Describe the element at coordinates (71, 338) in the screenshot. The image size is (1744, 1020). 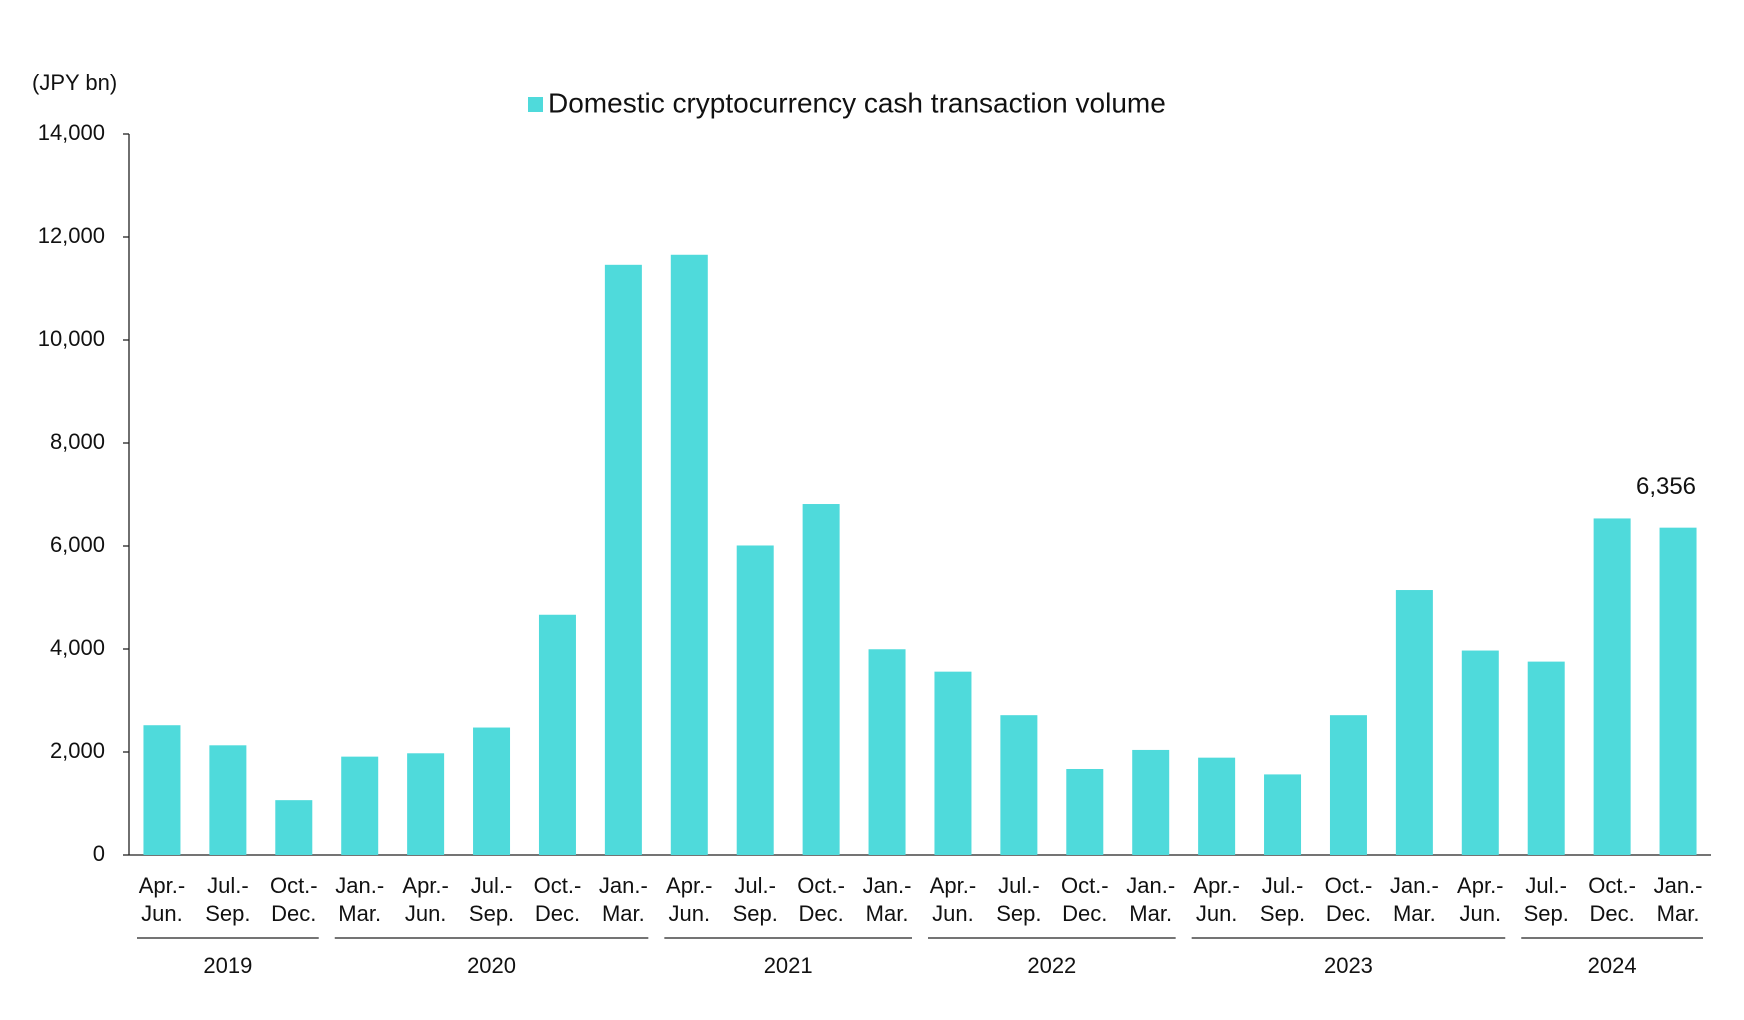
I see `y-tick-label: 10,000` at that location.